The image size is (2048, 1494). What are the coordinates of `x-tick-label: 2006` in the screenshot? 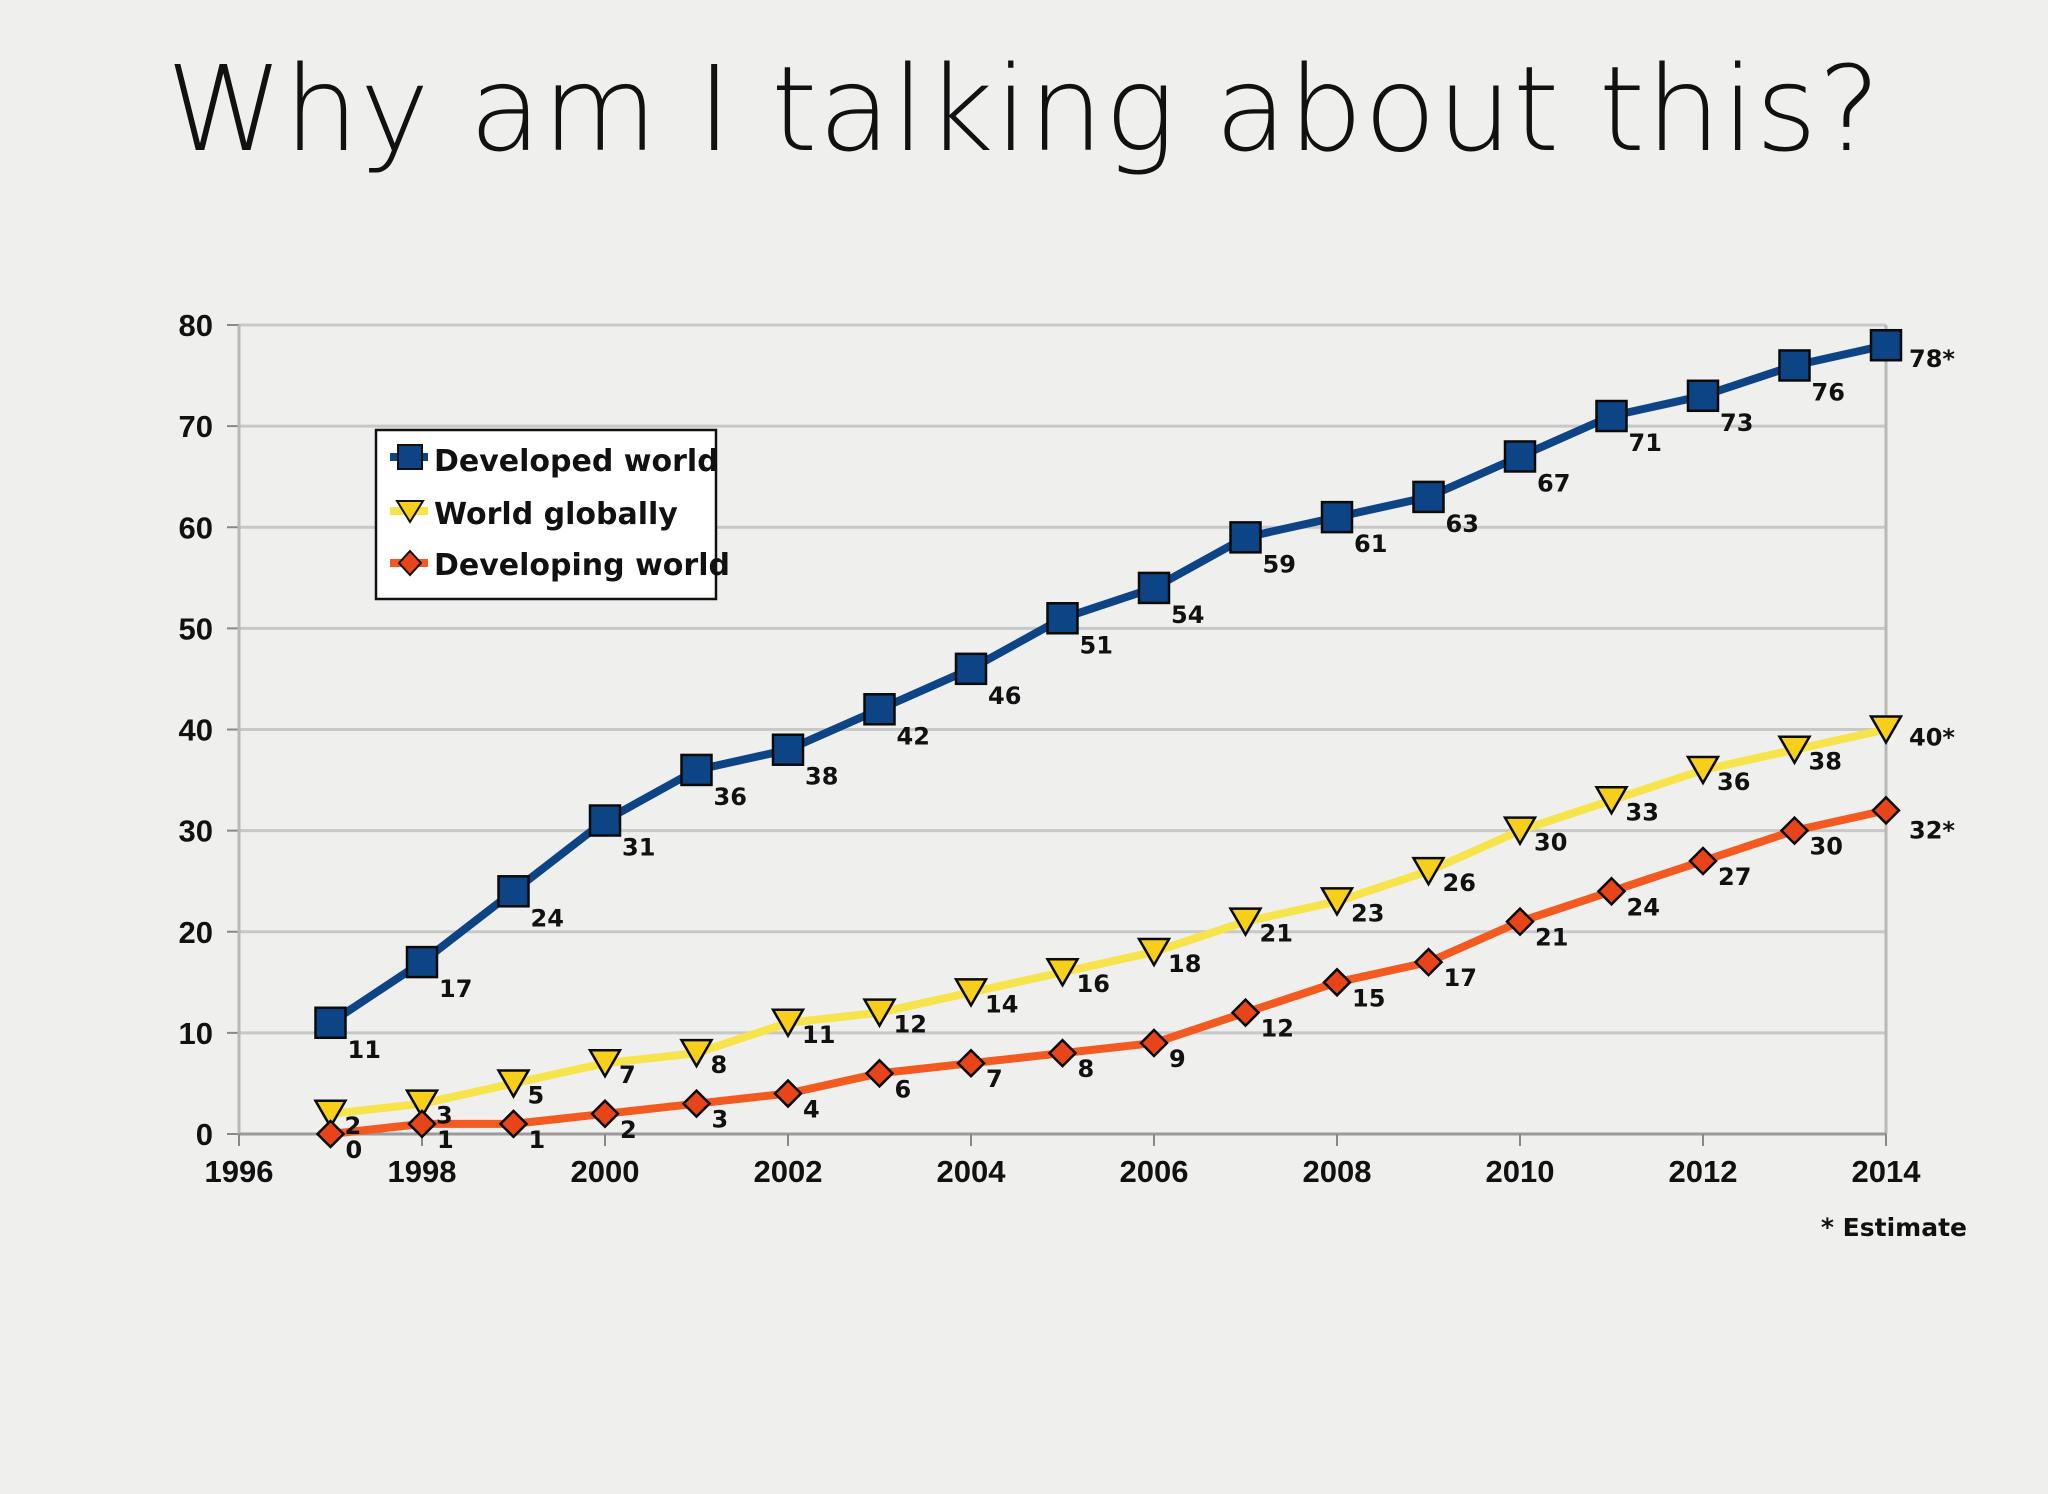 It's located at (1154, 1171).